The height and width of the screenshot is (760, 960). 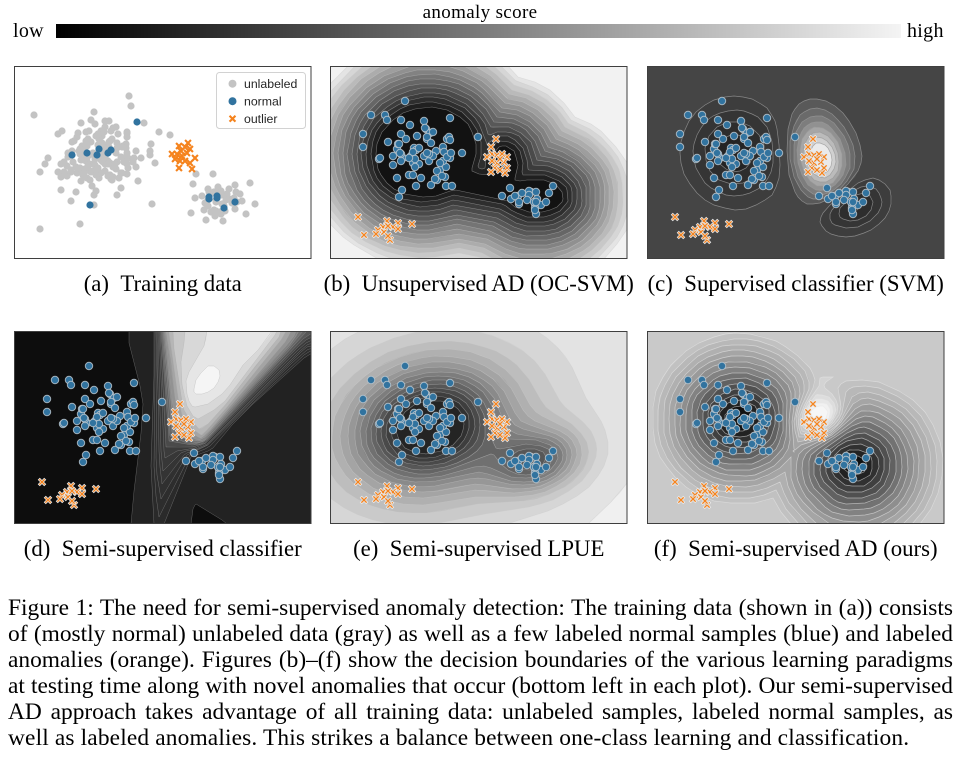 What do you see at coordinates (263, 102) in the screenshot?
I see `svg-text: normal` at bounding box center [263, 102].